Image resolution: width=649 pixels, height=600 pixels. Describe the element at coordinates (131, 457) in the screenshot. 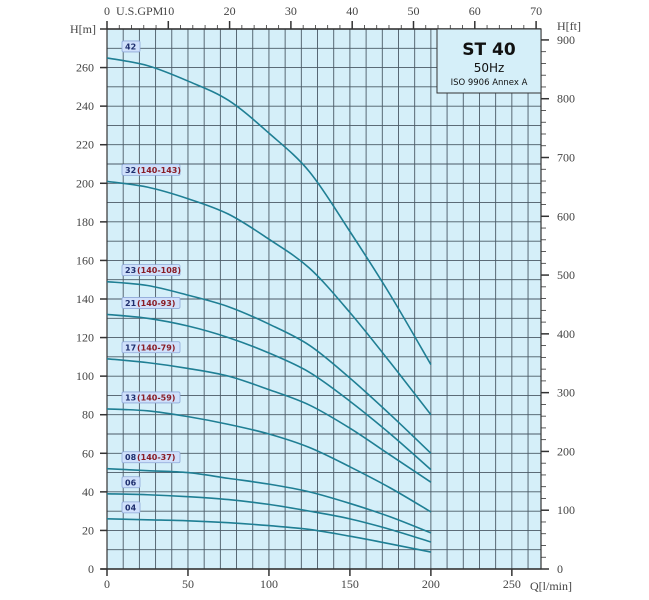

I see `curve-label-model: 08` at that location.